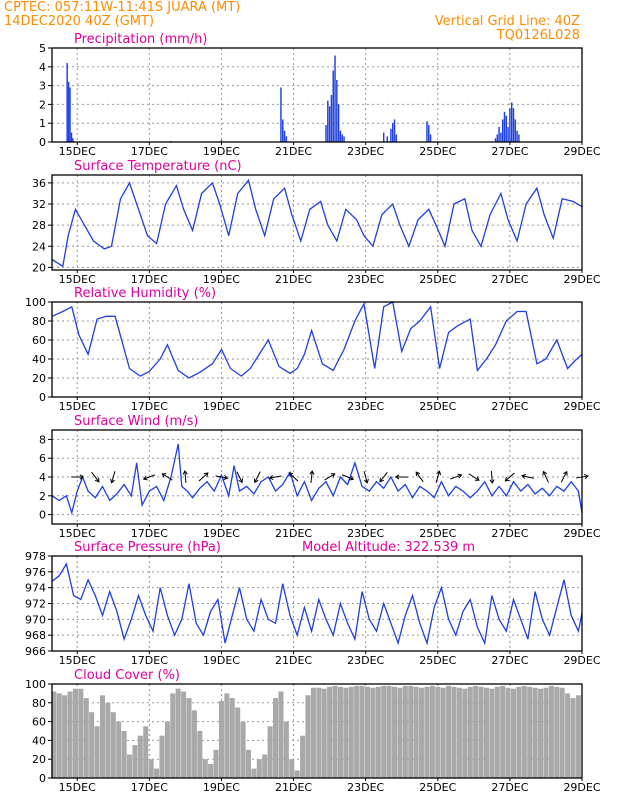 The width and height of the screenshot is (618, 800). What do you see at coordinates (42, 86) in the screenshot?
I see `y-tick-label: 3` at bounding box center [42, 86].